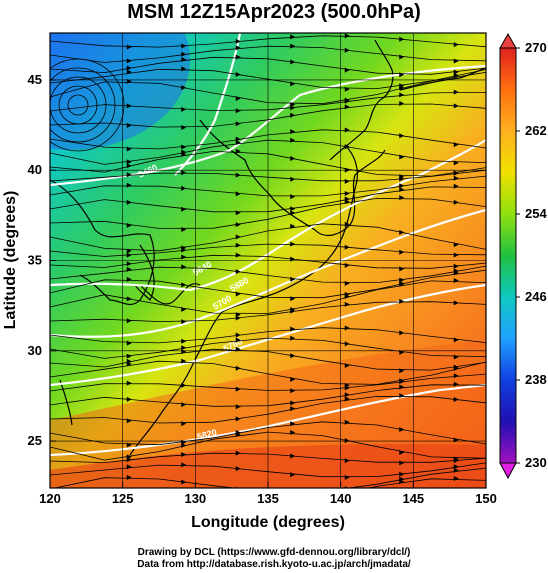 The height and width of the screenshot is (573, 548). What do you see at coordinates (531, 255) in the screenshot?
I see `colorbar-ticks: 270 262 254 246 238 230` at bounding box center [531, 255].